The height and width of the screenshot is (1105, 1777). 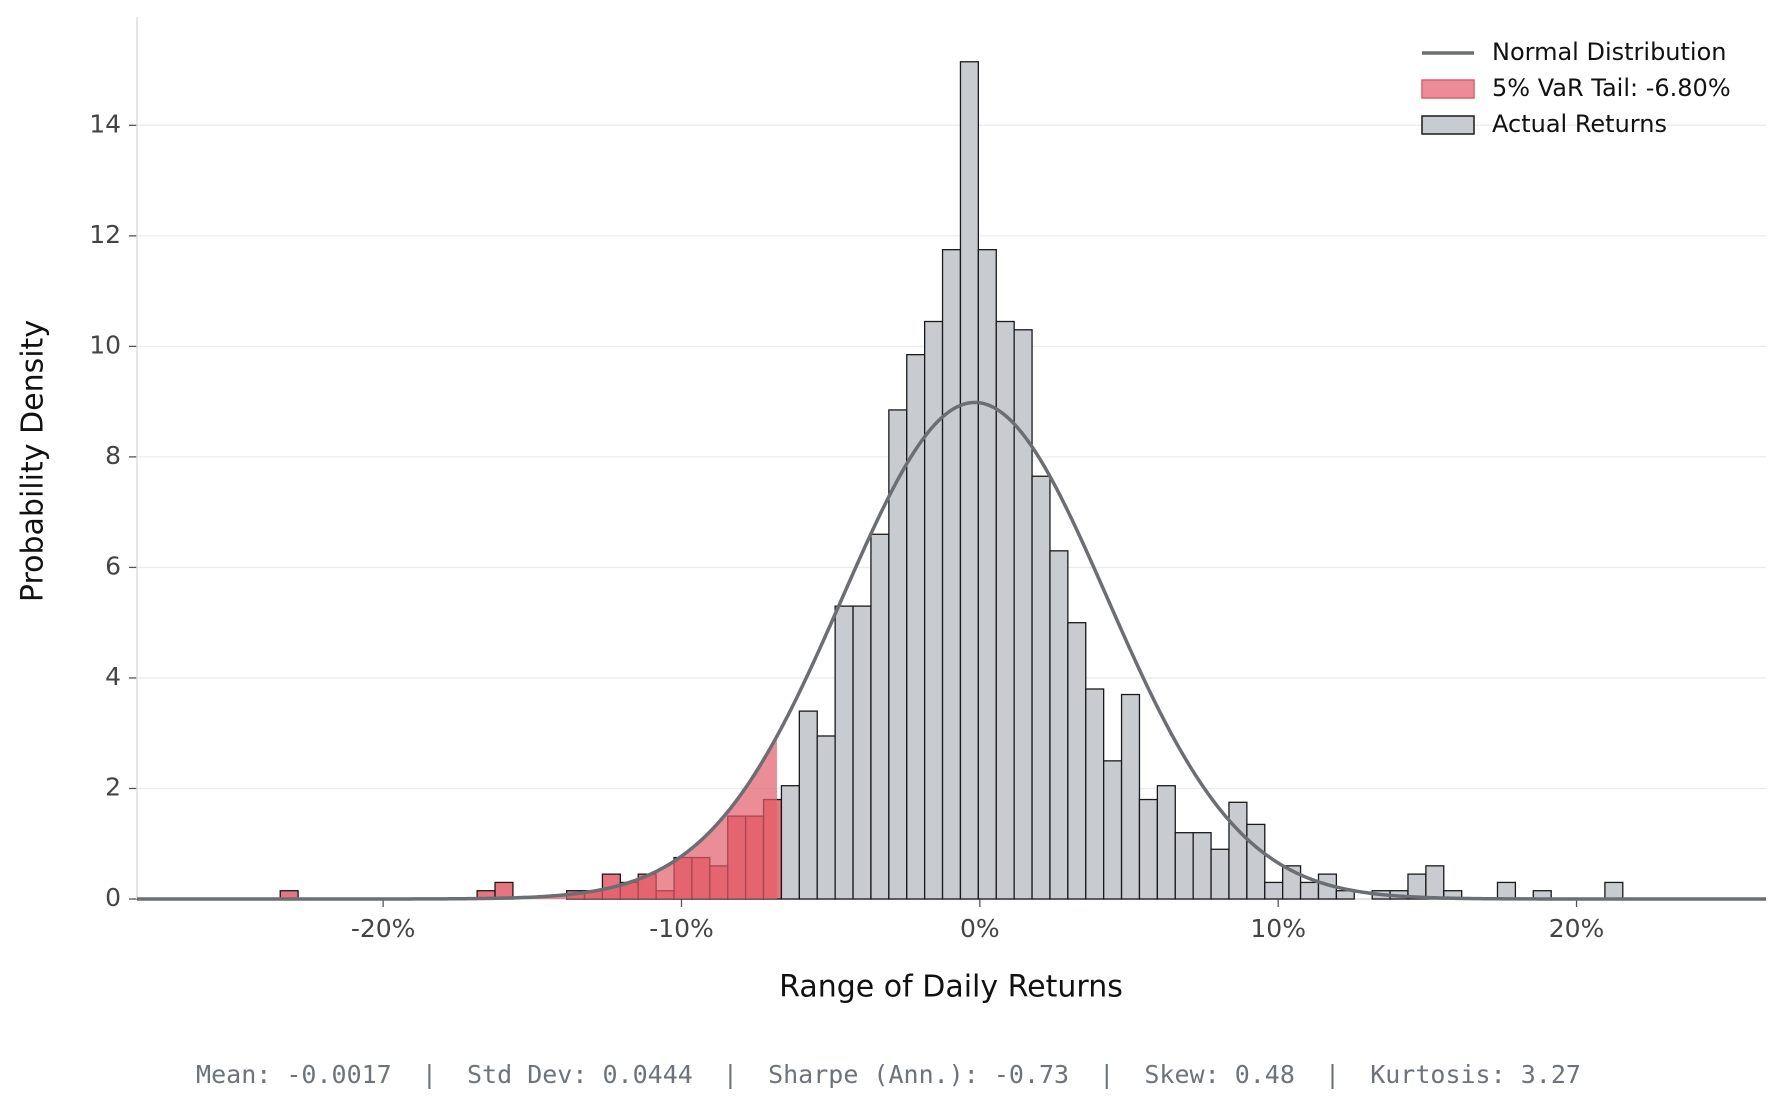 I want to click on y-tick-label: 2, so click(x=113, y=786).